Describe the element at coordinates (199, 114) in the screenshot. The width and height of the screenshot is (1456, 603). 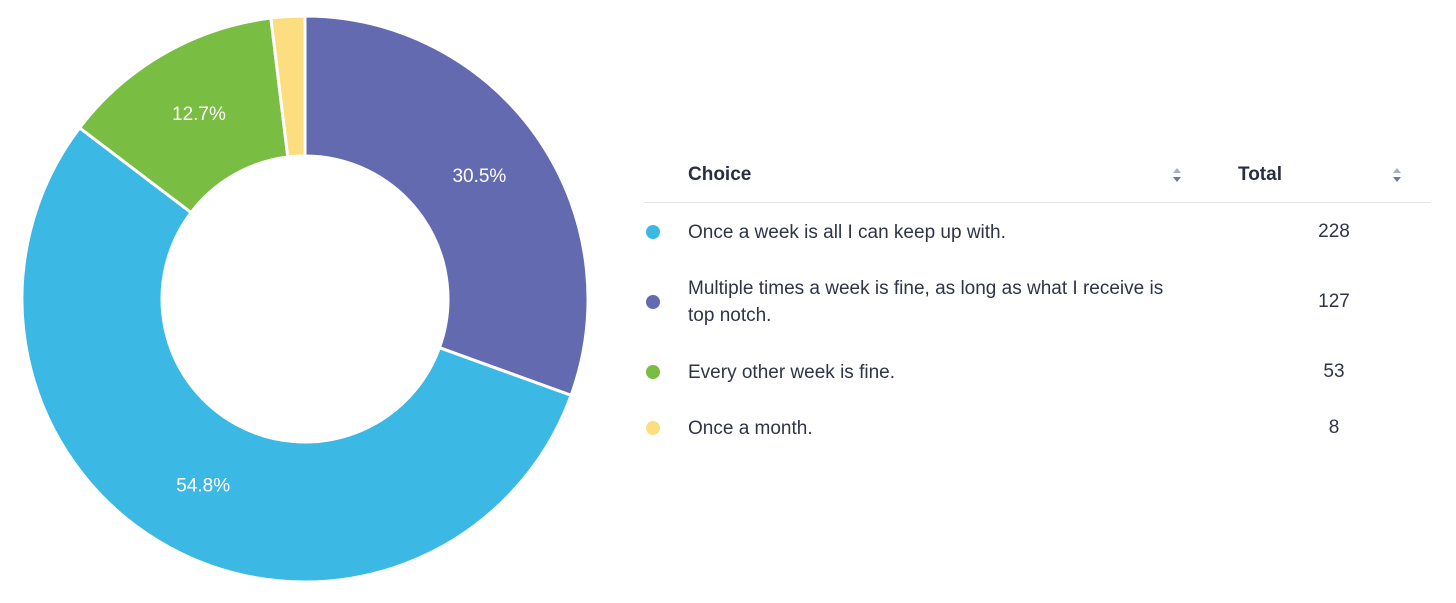
I see `slice-percent-label: 12.7%` at that location.